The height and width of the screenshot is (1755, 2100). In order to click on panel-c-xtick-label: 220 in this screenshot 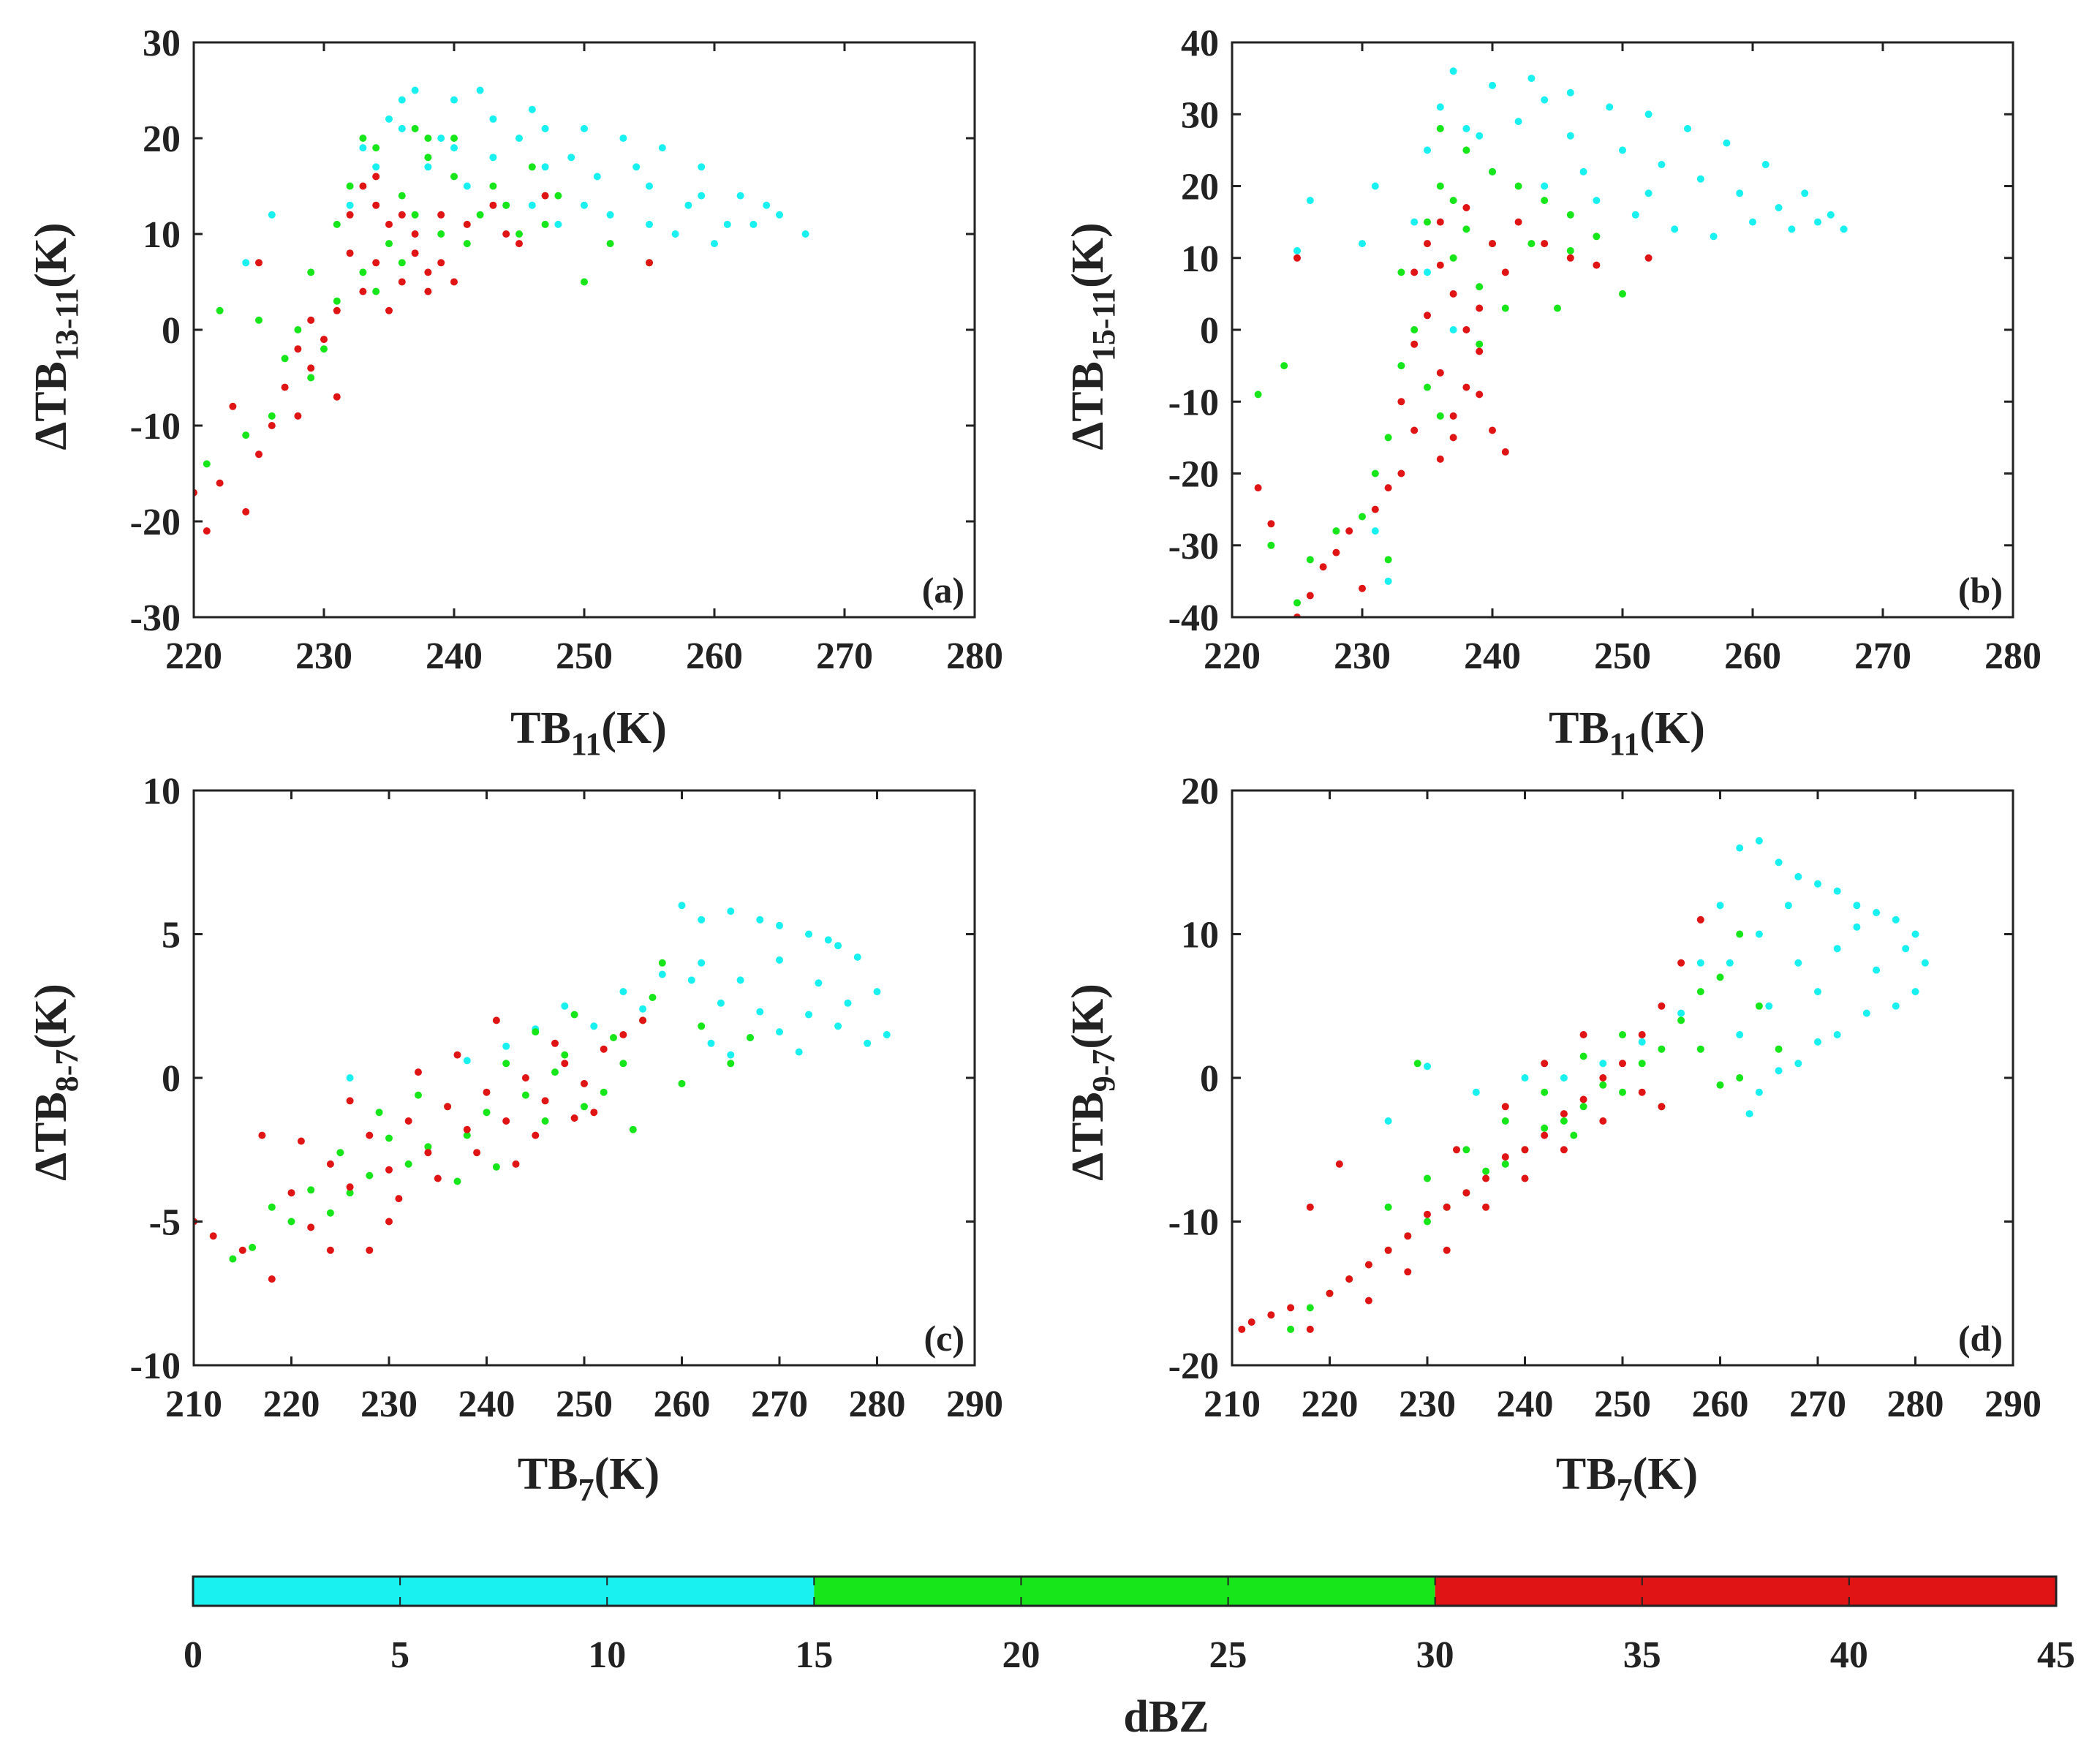, I will do `click(291, 1404)`.